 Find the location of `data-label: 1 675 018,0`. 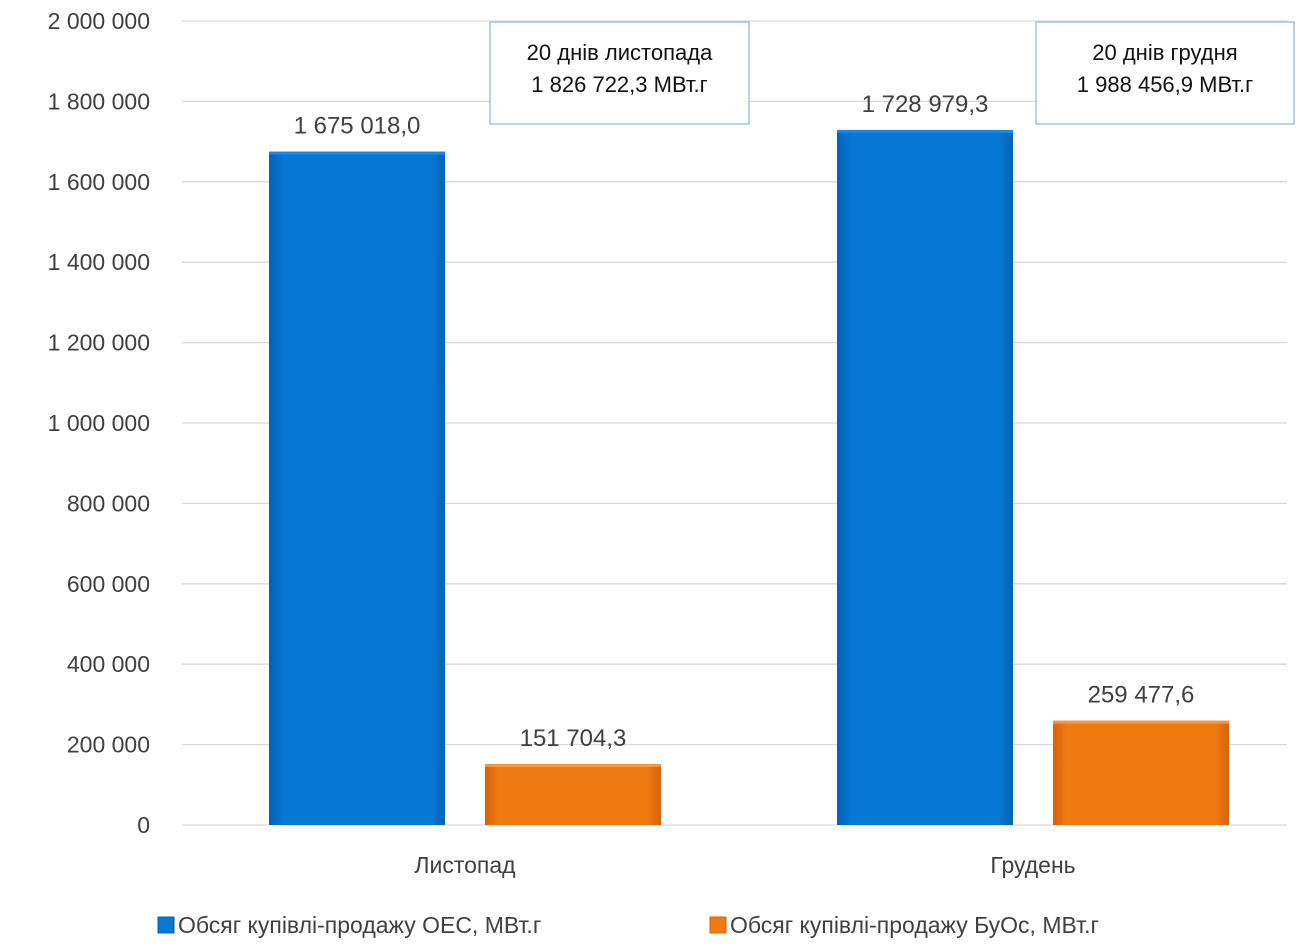

data-label: 1 675 018,0 is located at coordinates (357, 126).